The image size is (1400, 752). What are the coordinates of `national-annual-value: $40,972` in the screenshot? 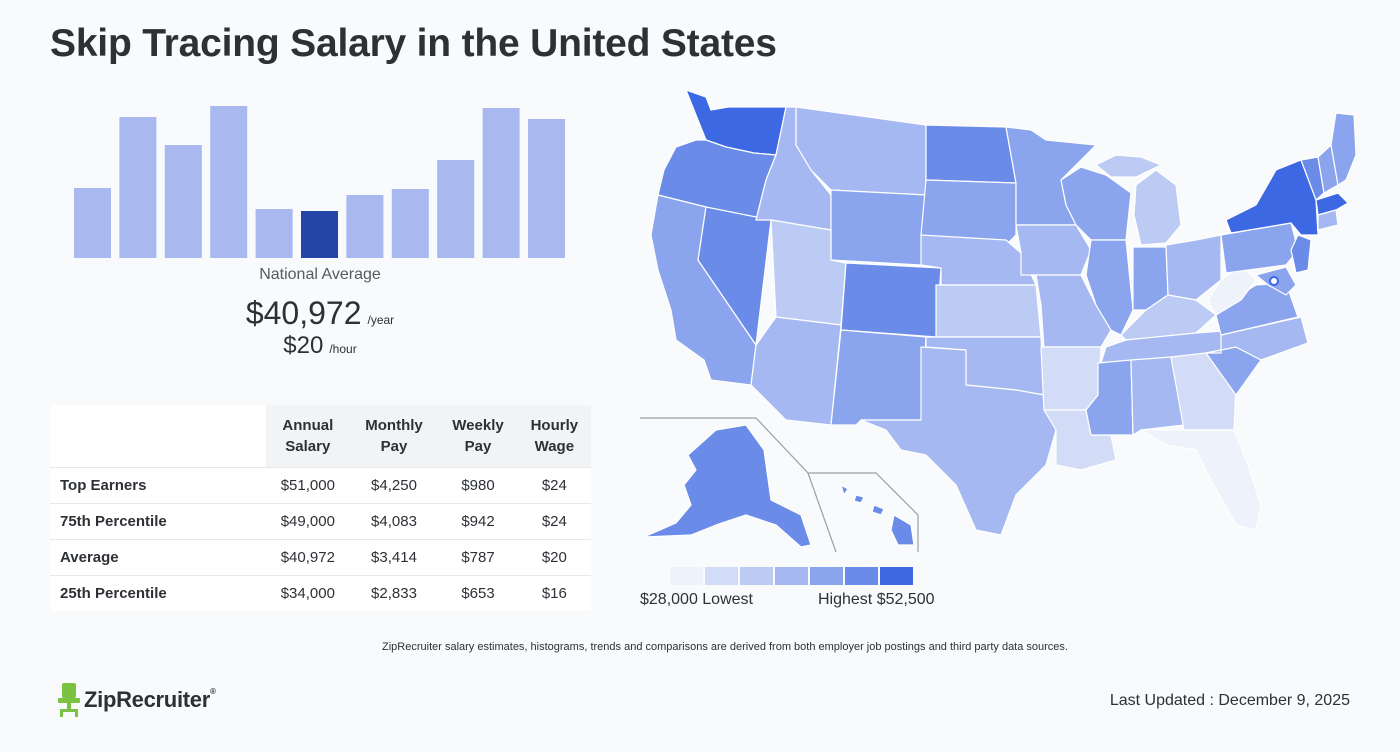 It's located at (303, 313).